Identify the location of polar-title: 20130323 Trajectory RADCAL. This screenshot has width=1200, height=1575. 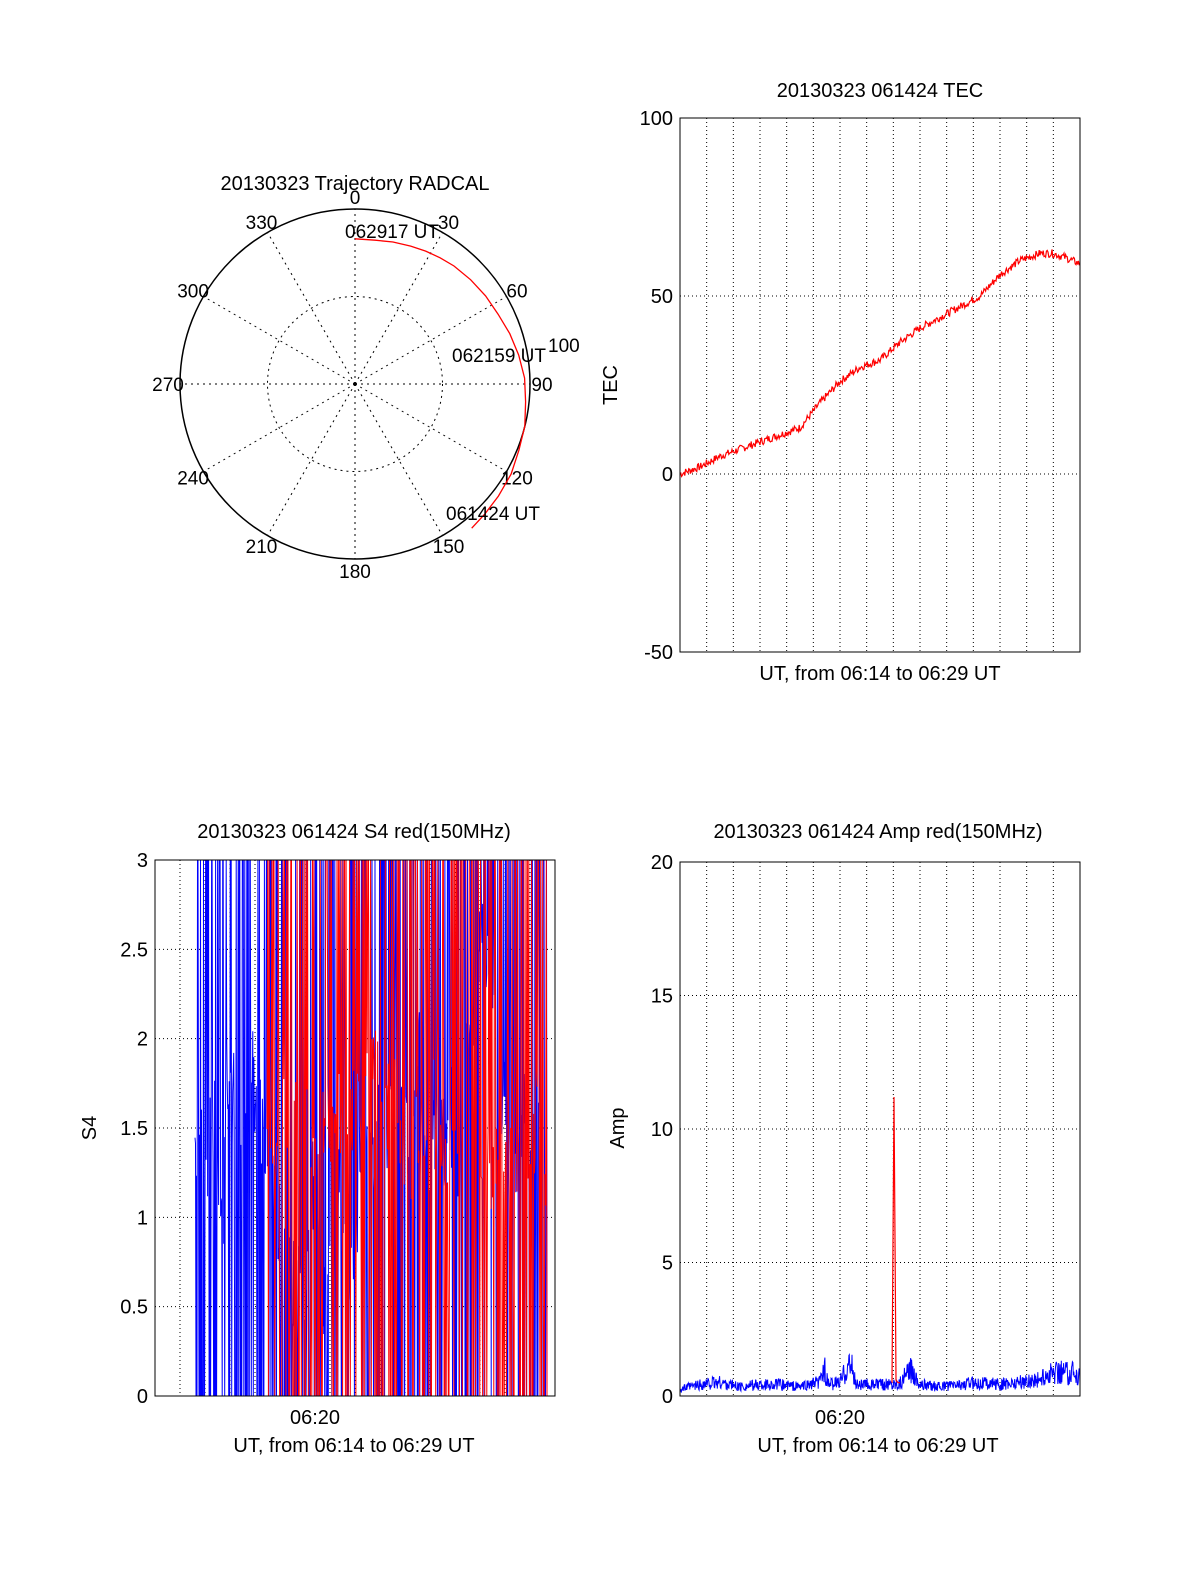
(354, 184).